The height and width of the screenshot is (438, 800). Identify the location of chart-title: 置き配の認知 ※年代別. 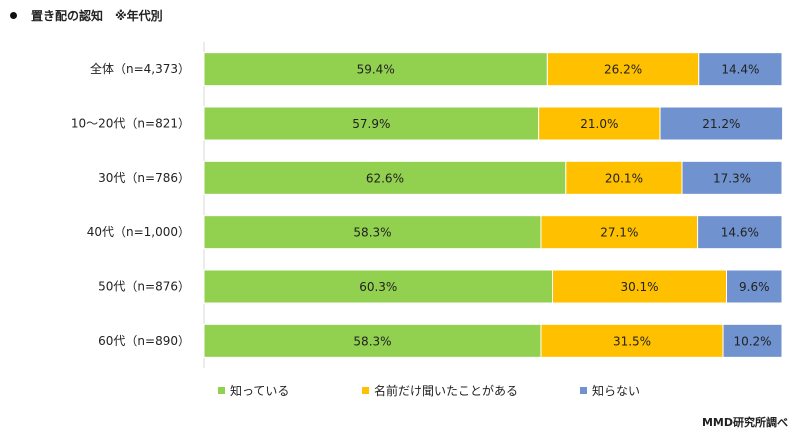
(97, 15).